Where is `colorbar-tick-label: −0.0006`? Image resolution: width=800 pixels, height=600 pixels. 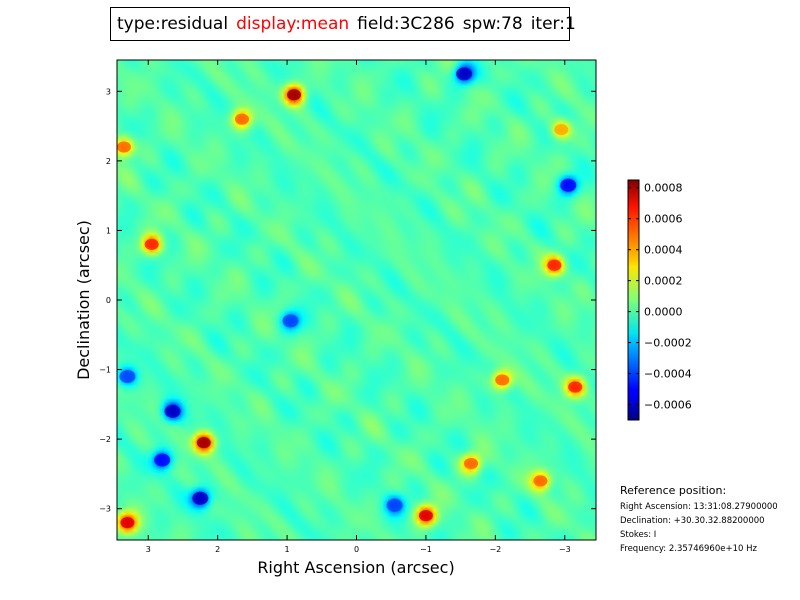
colorbar-tick-label: −0.0006 is located at coordinates (668, 405).